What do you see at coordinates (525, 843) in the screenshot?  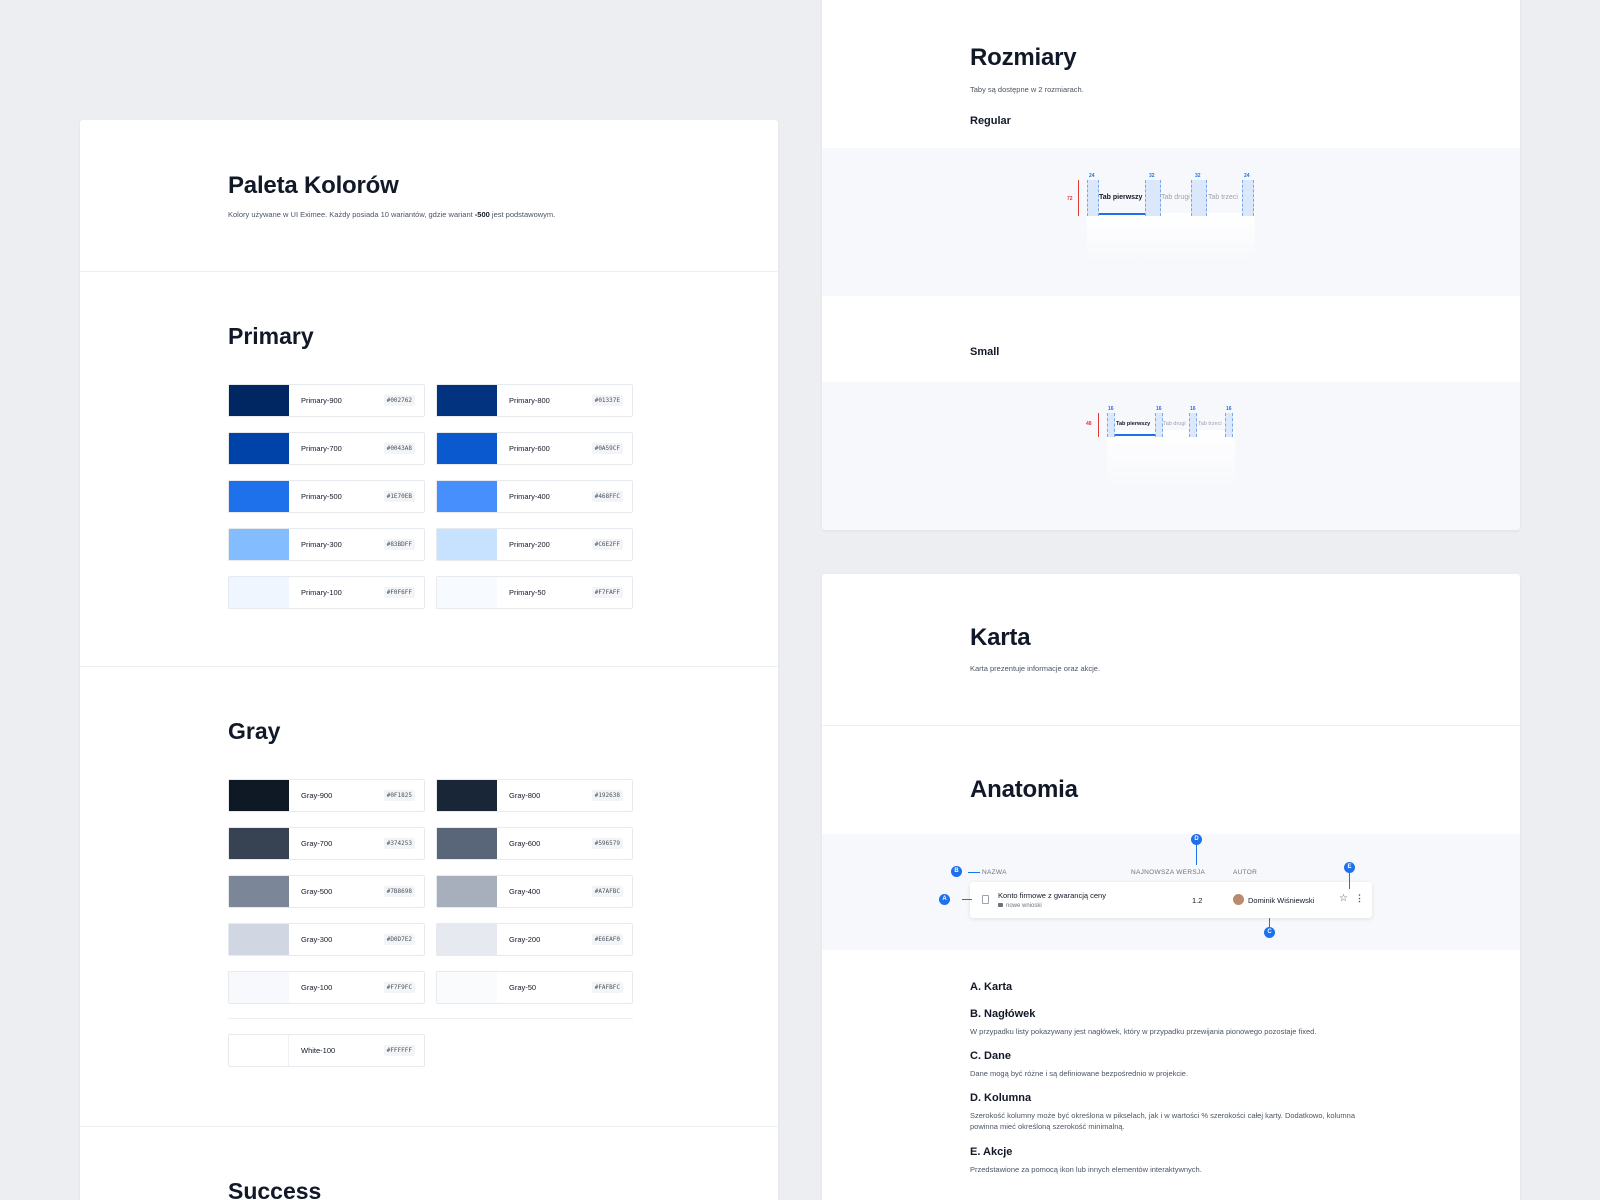 I see `swatch-name: Gray-600` at bounding box center [525, 843].